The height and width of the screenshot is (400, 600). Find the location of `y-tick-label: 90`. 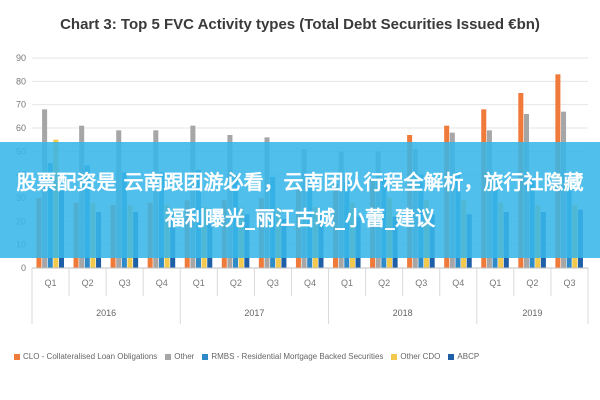

y-tick-label: 90 is located at coordinates (21, 58).